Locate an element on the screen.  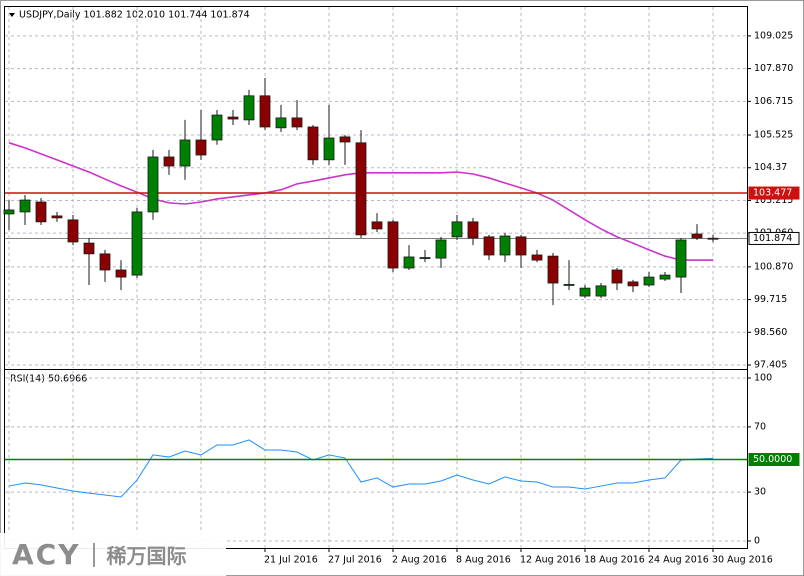
y-tick-label: 98.560 is located at coordinates (770, 332).